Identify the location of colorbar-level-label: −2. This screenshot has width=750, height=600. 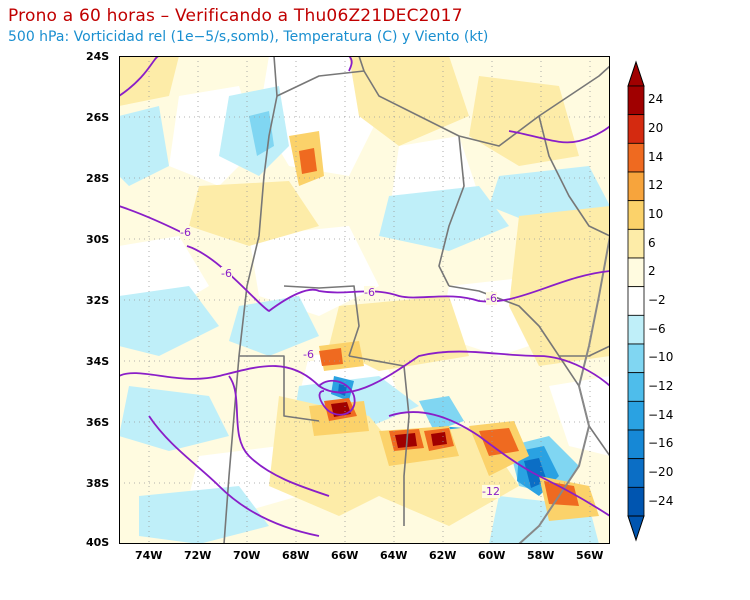
(657, 300).